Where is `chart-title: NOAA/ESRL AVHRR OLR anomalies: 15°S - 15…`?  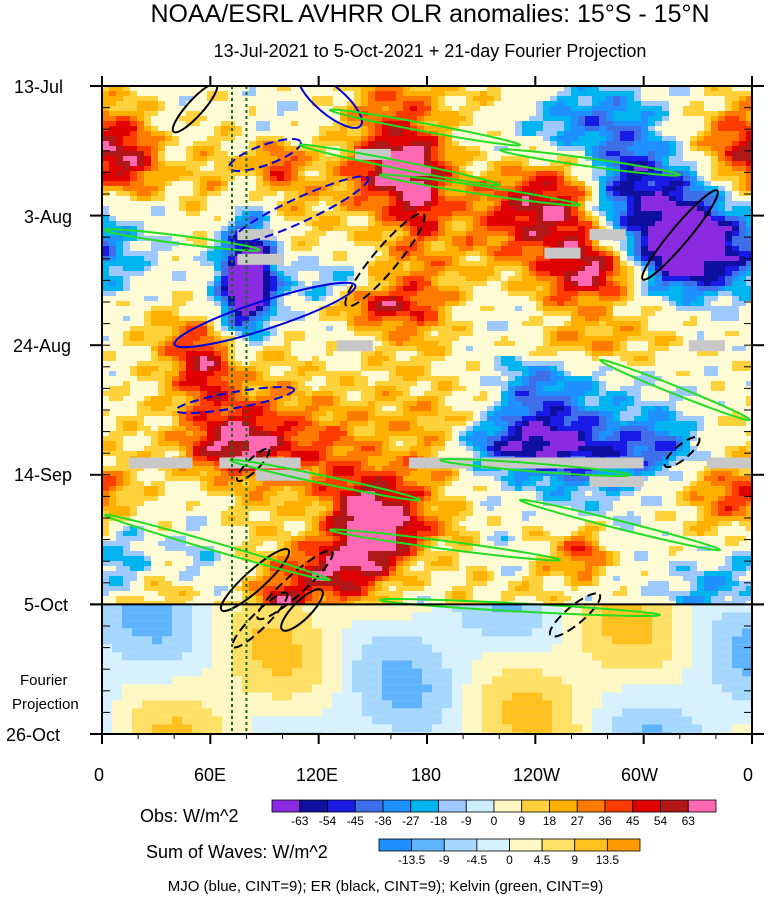 chart-title: NOAA/ESRL AVHRR OLR anomalies: 15°S - 15… is located at coordinates (430, 14).